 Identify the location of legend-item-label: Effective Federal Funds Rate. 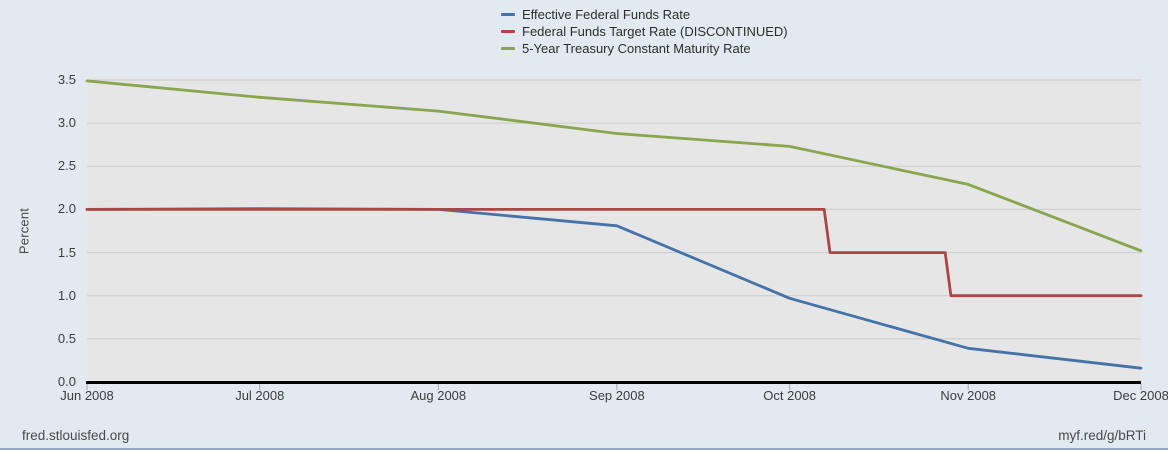
(606, 14).